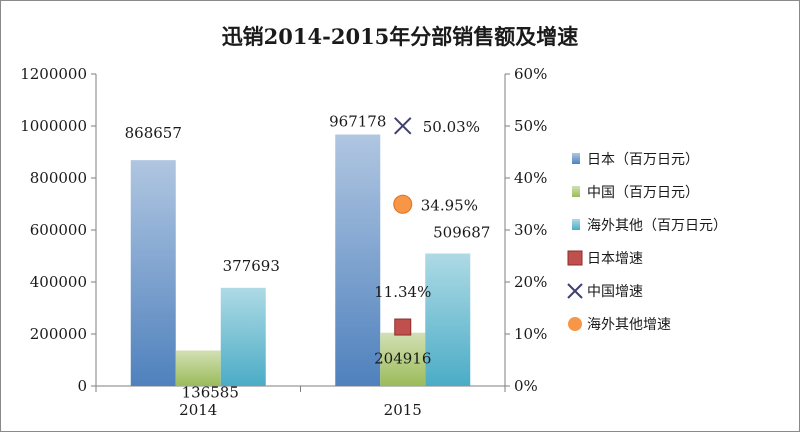 The image size is (800, 432). What do you see at coordinates (530, 74) in the screenshot?
I see `y-right-tick-label: 60%` at bounding box center [530, 74].